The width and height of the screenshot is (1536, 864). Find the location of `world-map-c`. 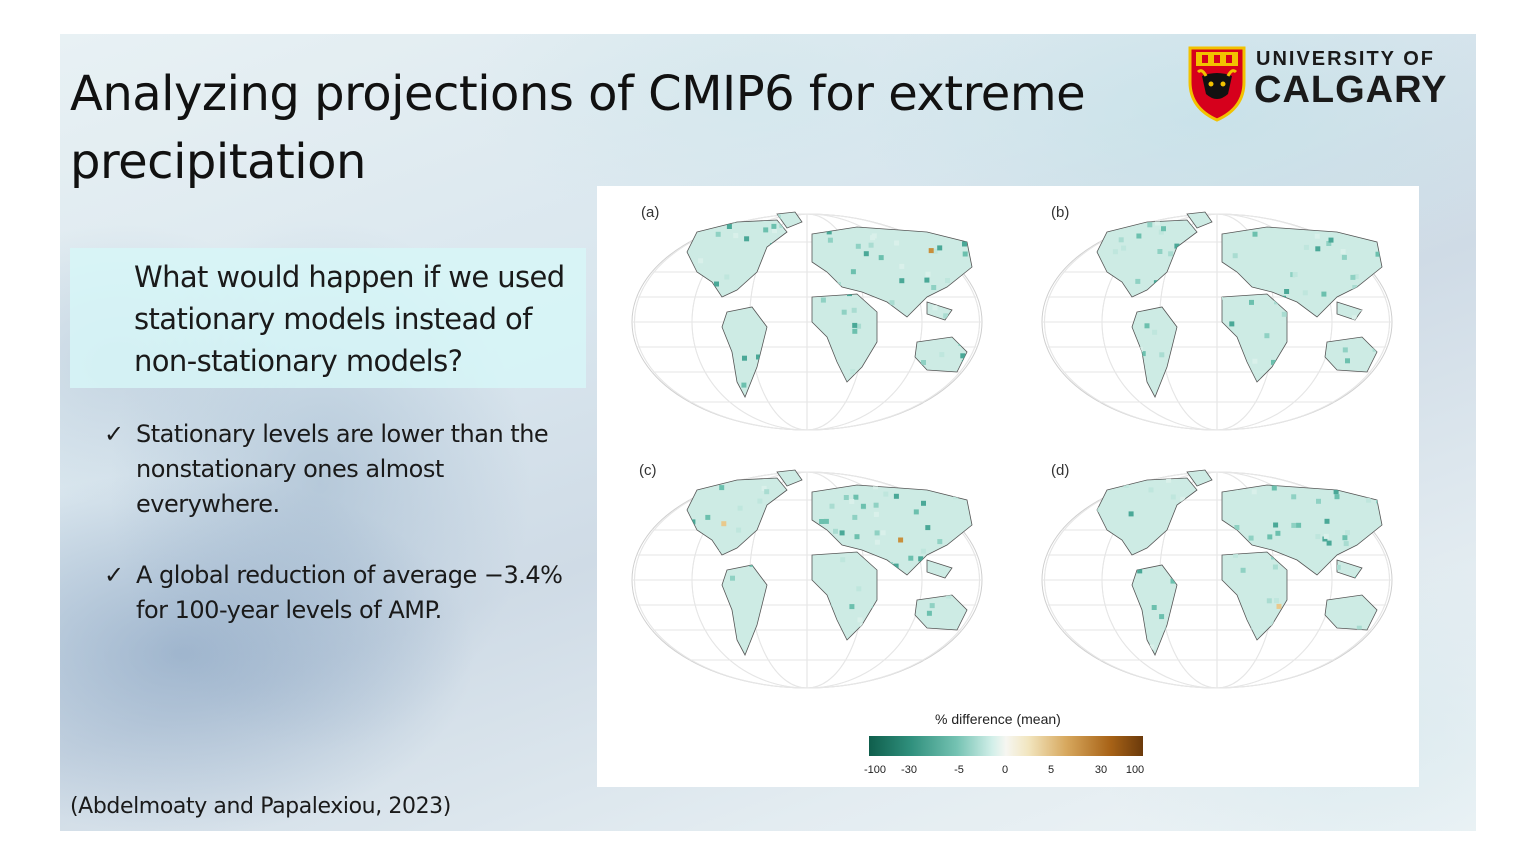

world-map-c is located at coordinates (807, 579).